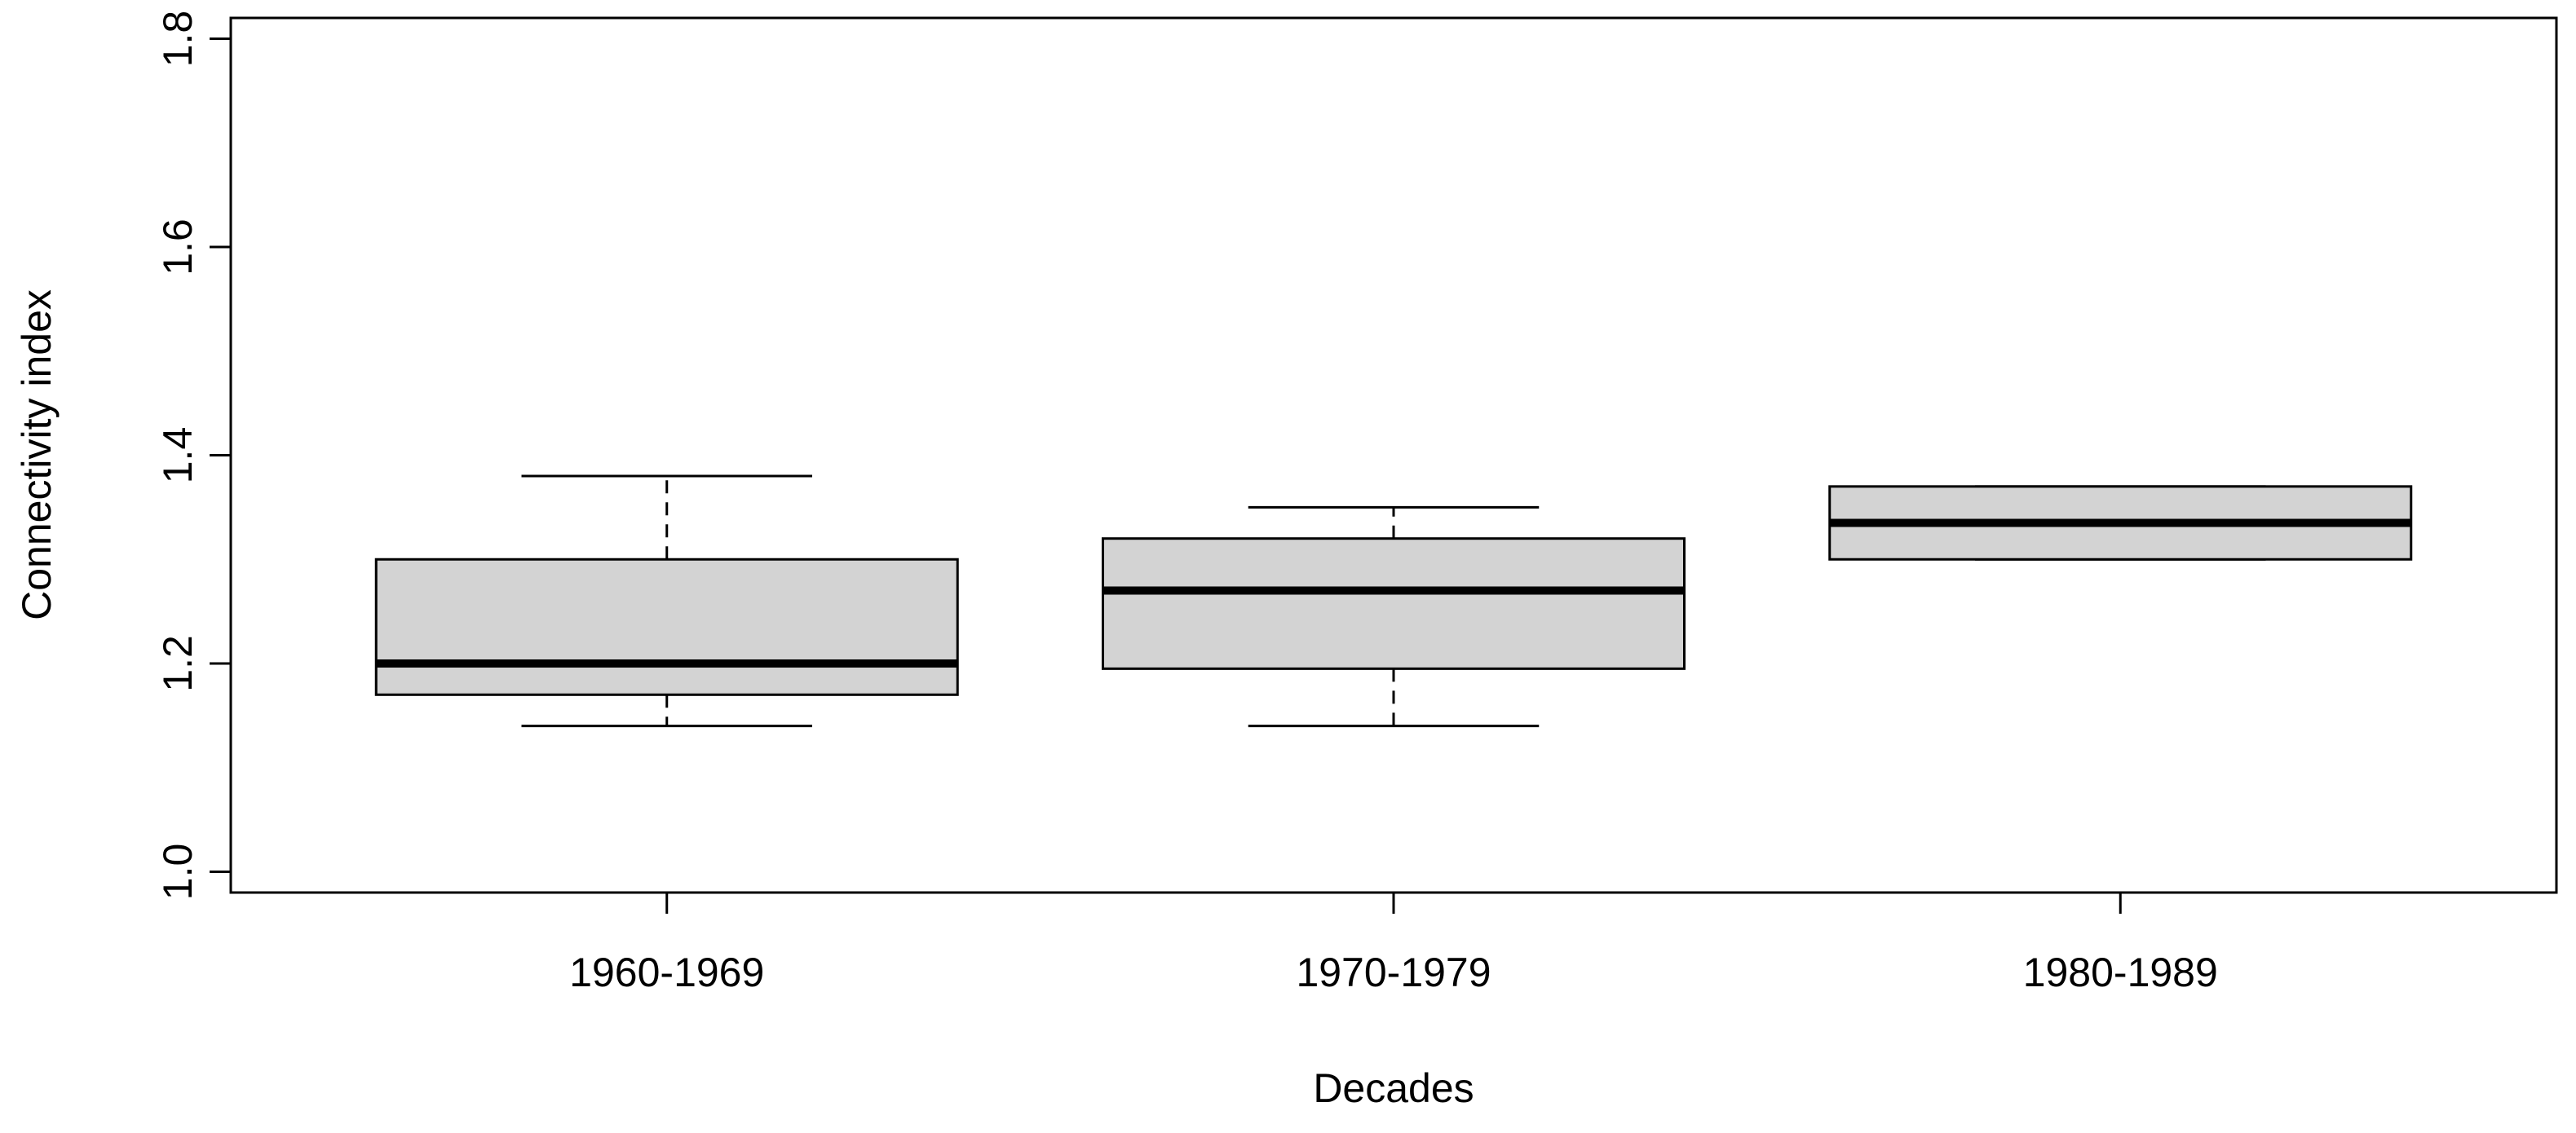  I want to click on y-tick-label: 1.0, so click(178, 873).